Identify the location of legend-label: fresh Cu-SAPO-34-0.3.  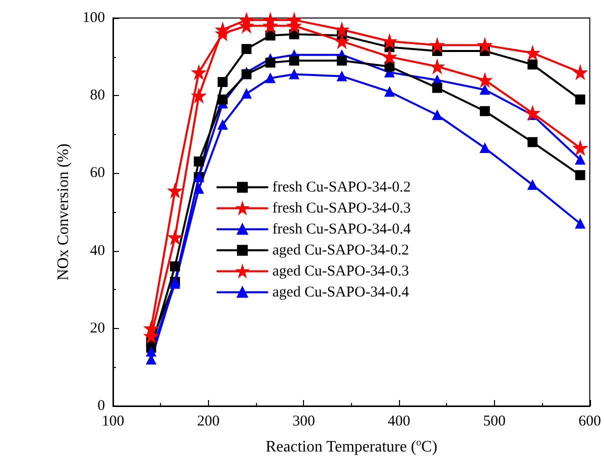
(341, 208).